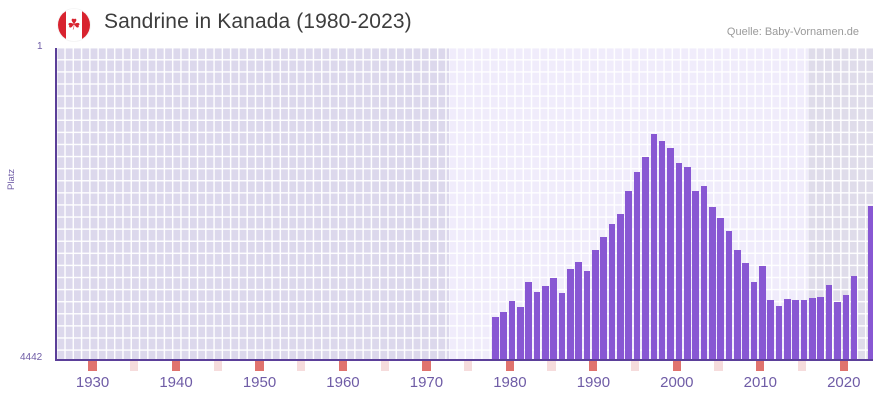  I want to click on bar-2002, so click(695, 275).